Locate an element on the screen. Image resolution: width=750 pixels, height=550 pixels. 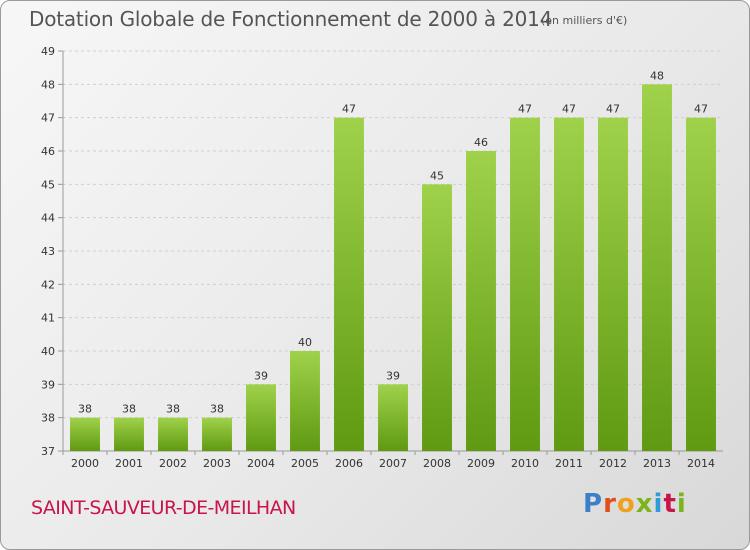
x-tick-label: 2005 is located at coordinates (305, 463).